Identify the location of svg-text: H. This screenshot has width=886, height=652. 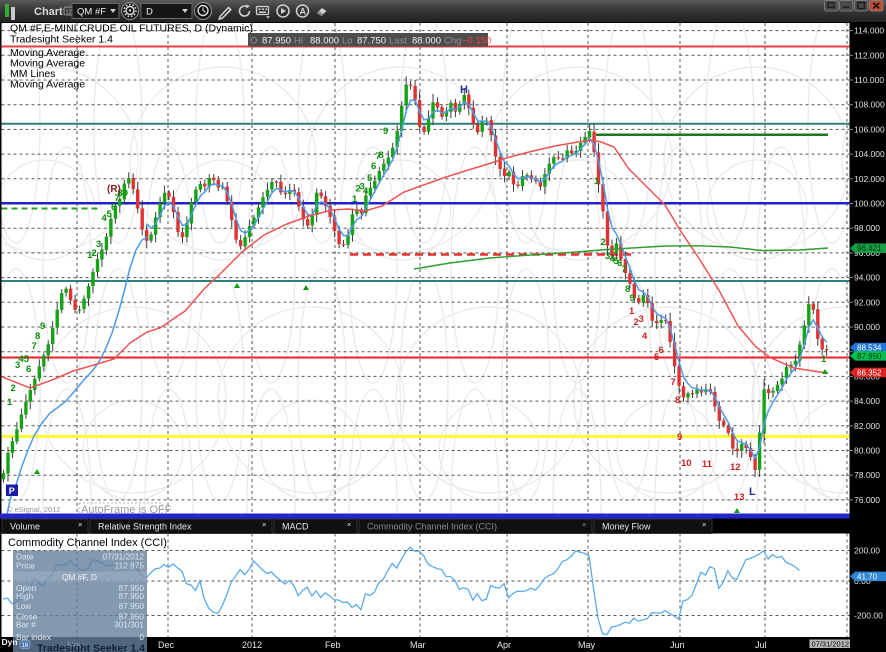
(464, 90).